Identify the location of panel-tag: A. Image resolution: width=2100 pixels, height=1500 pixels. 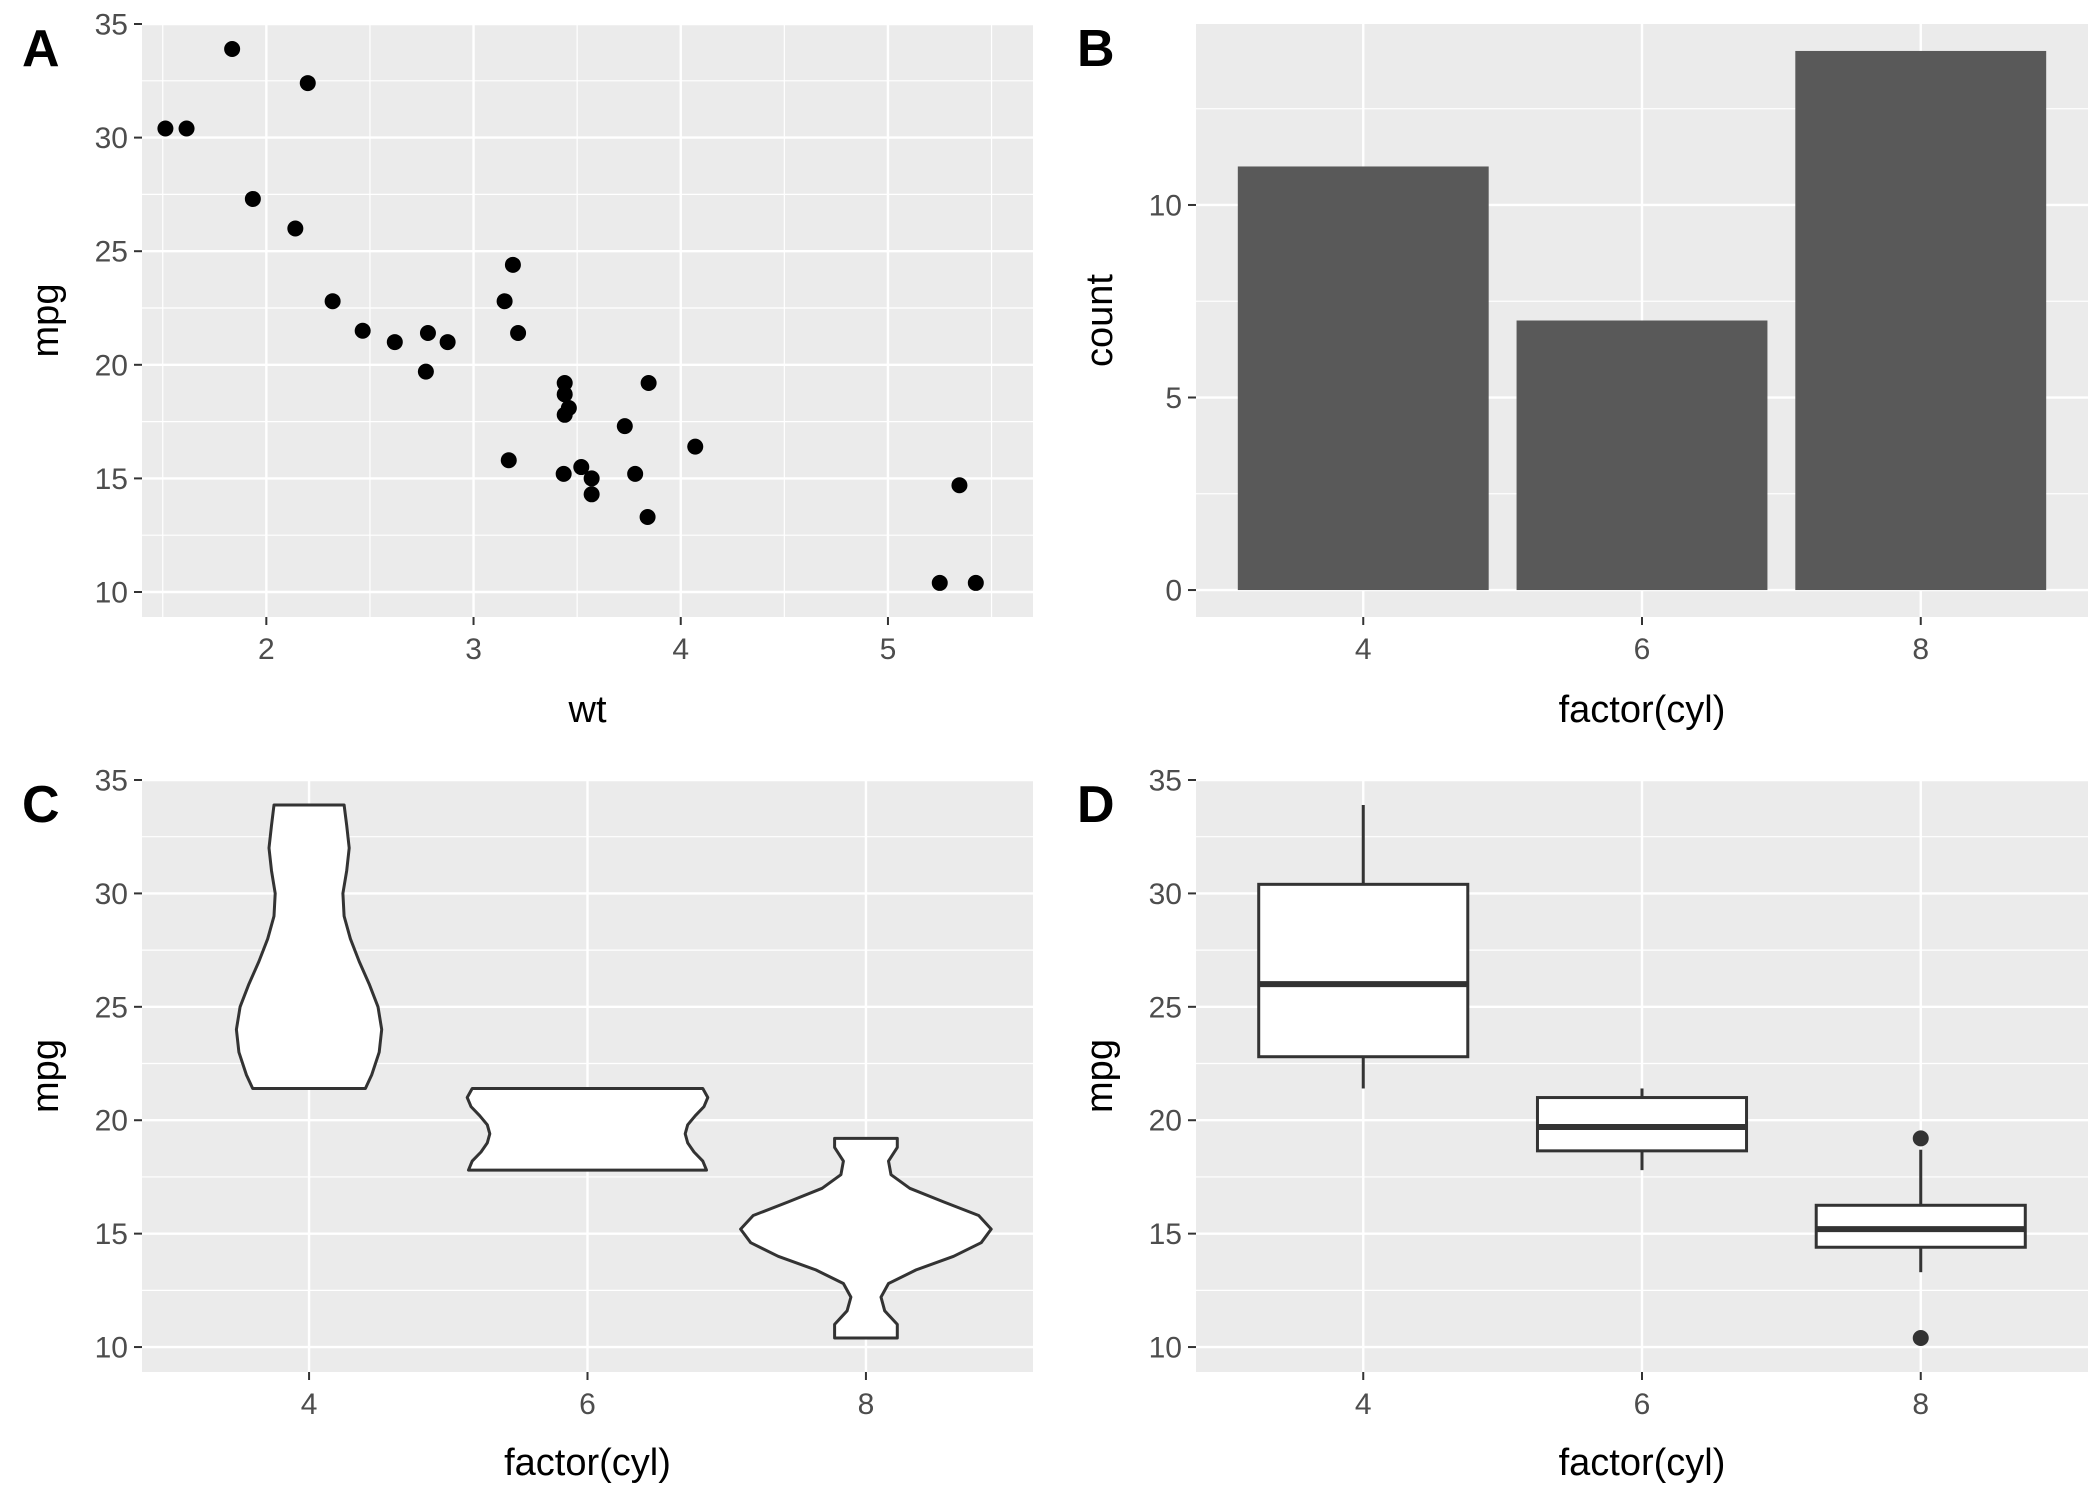
(41, 49).